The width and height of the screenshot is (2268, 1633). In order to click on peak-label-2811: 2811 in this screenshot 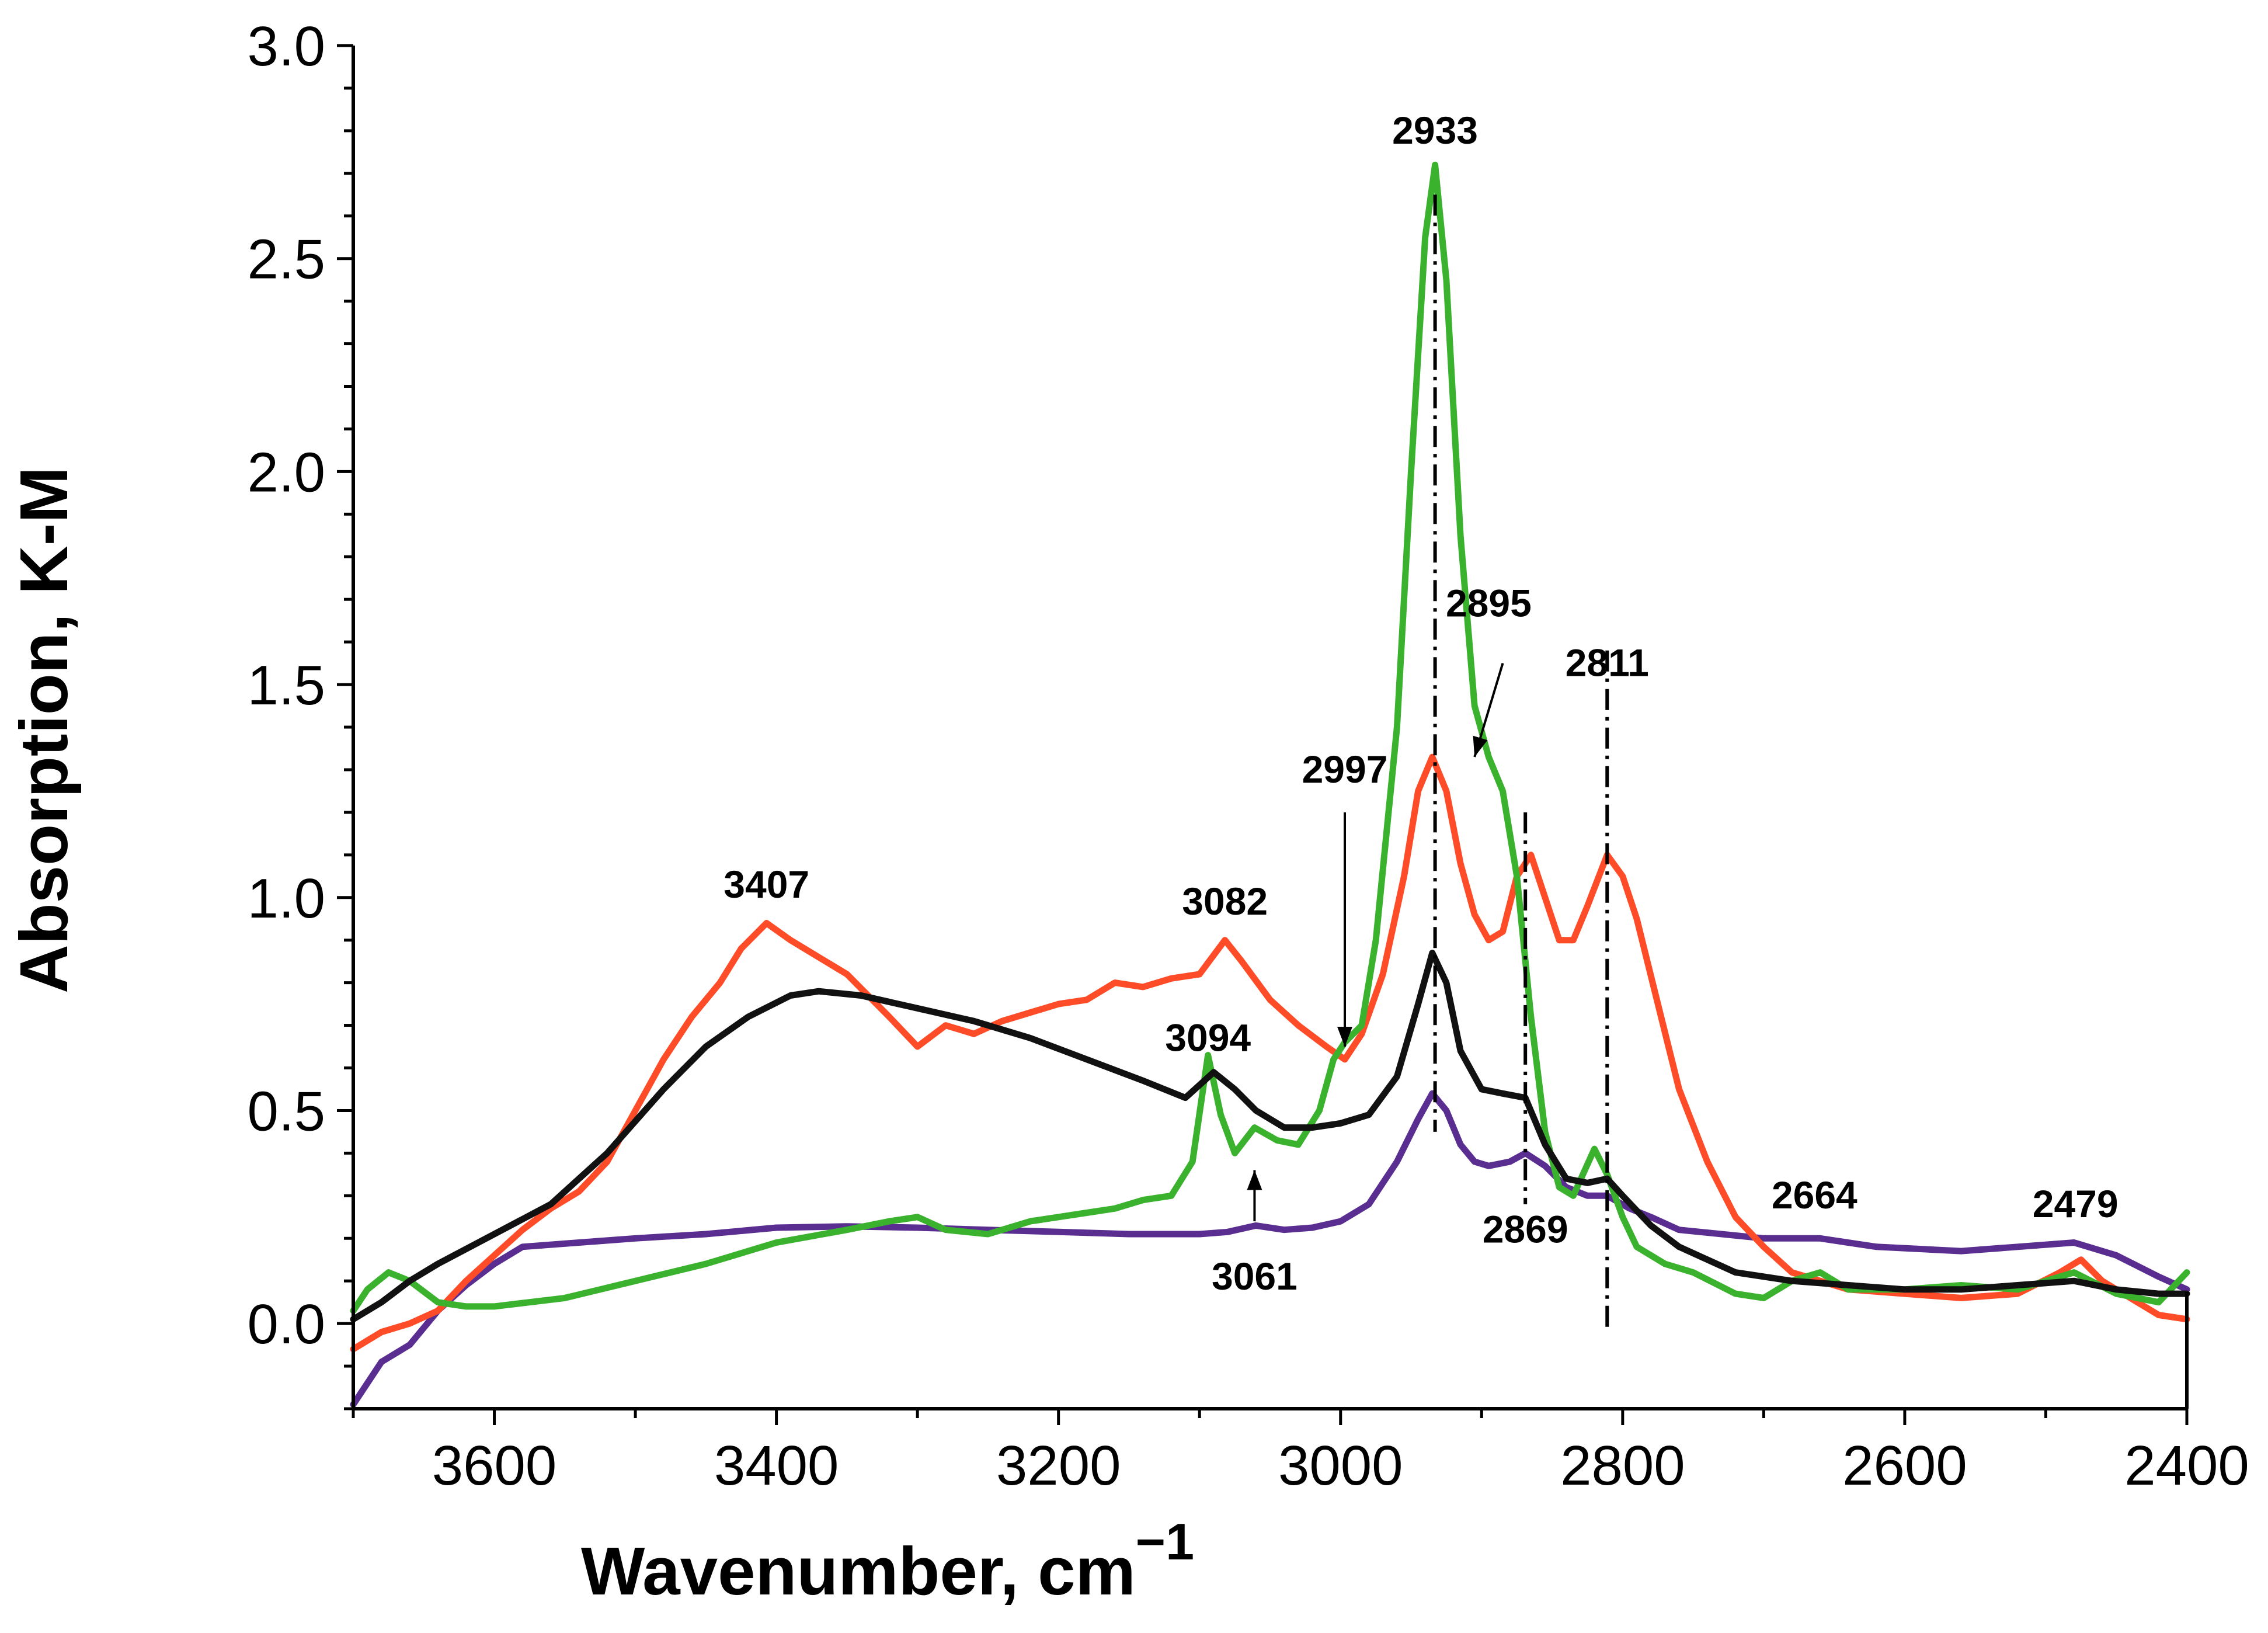, I will do `click(1607, 662)`.